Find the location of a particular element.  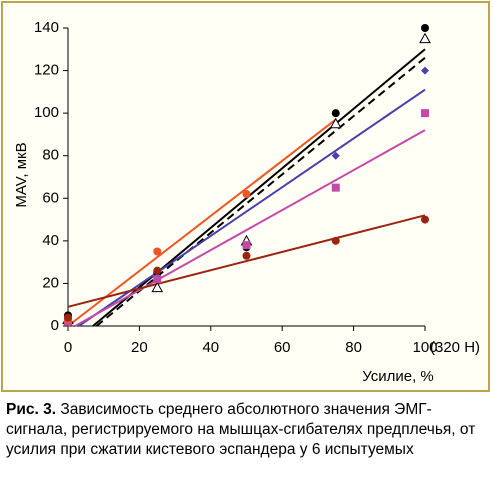

x-tick-label: 40 is located at coordinates (210, 347).